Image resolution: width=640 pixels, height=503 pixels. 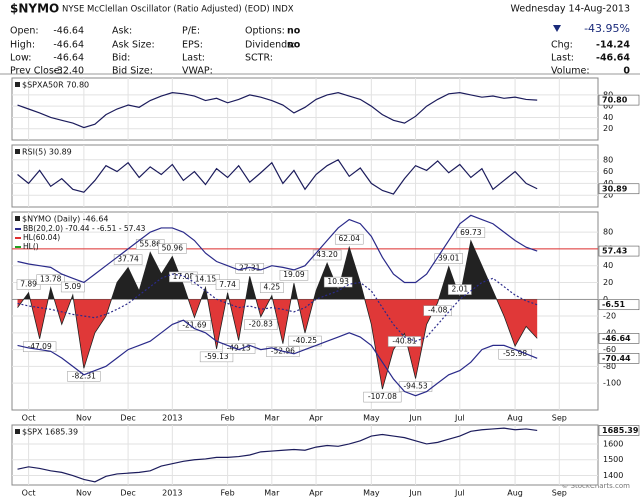 I want to click on change-pct: -43.95%, so click(x=607, y=28).